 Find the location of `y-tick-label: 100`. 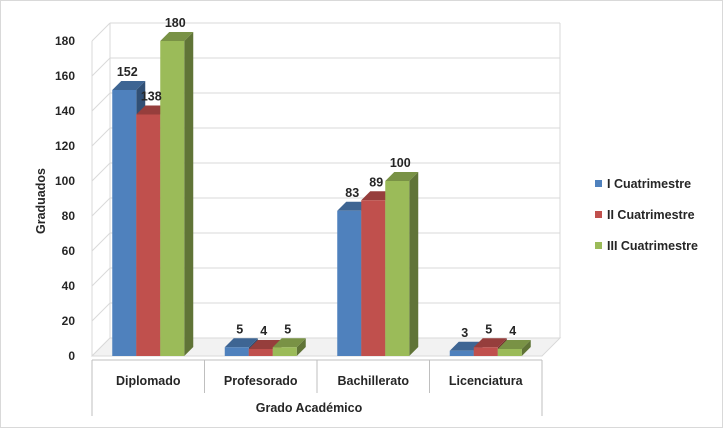

y-tick-label: 100 is located at coordinates (65, 181).